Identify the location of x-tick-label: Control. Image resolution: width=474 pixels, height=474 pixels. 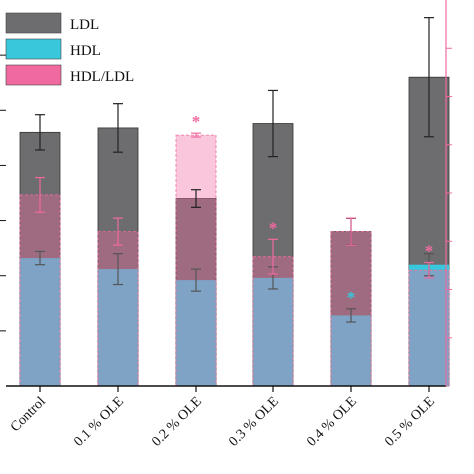
(28, 414).